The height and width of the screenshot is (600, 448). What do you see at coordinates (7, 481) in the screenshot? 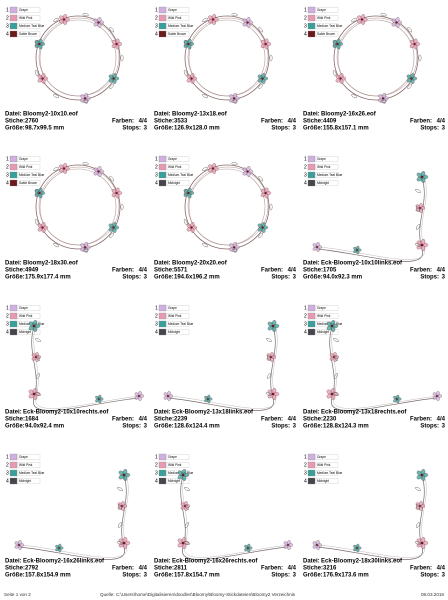
I see `legend-number: 4` at bounding box center [7, 481].